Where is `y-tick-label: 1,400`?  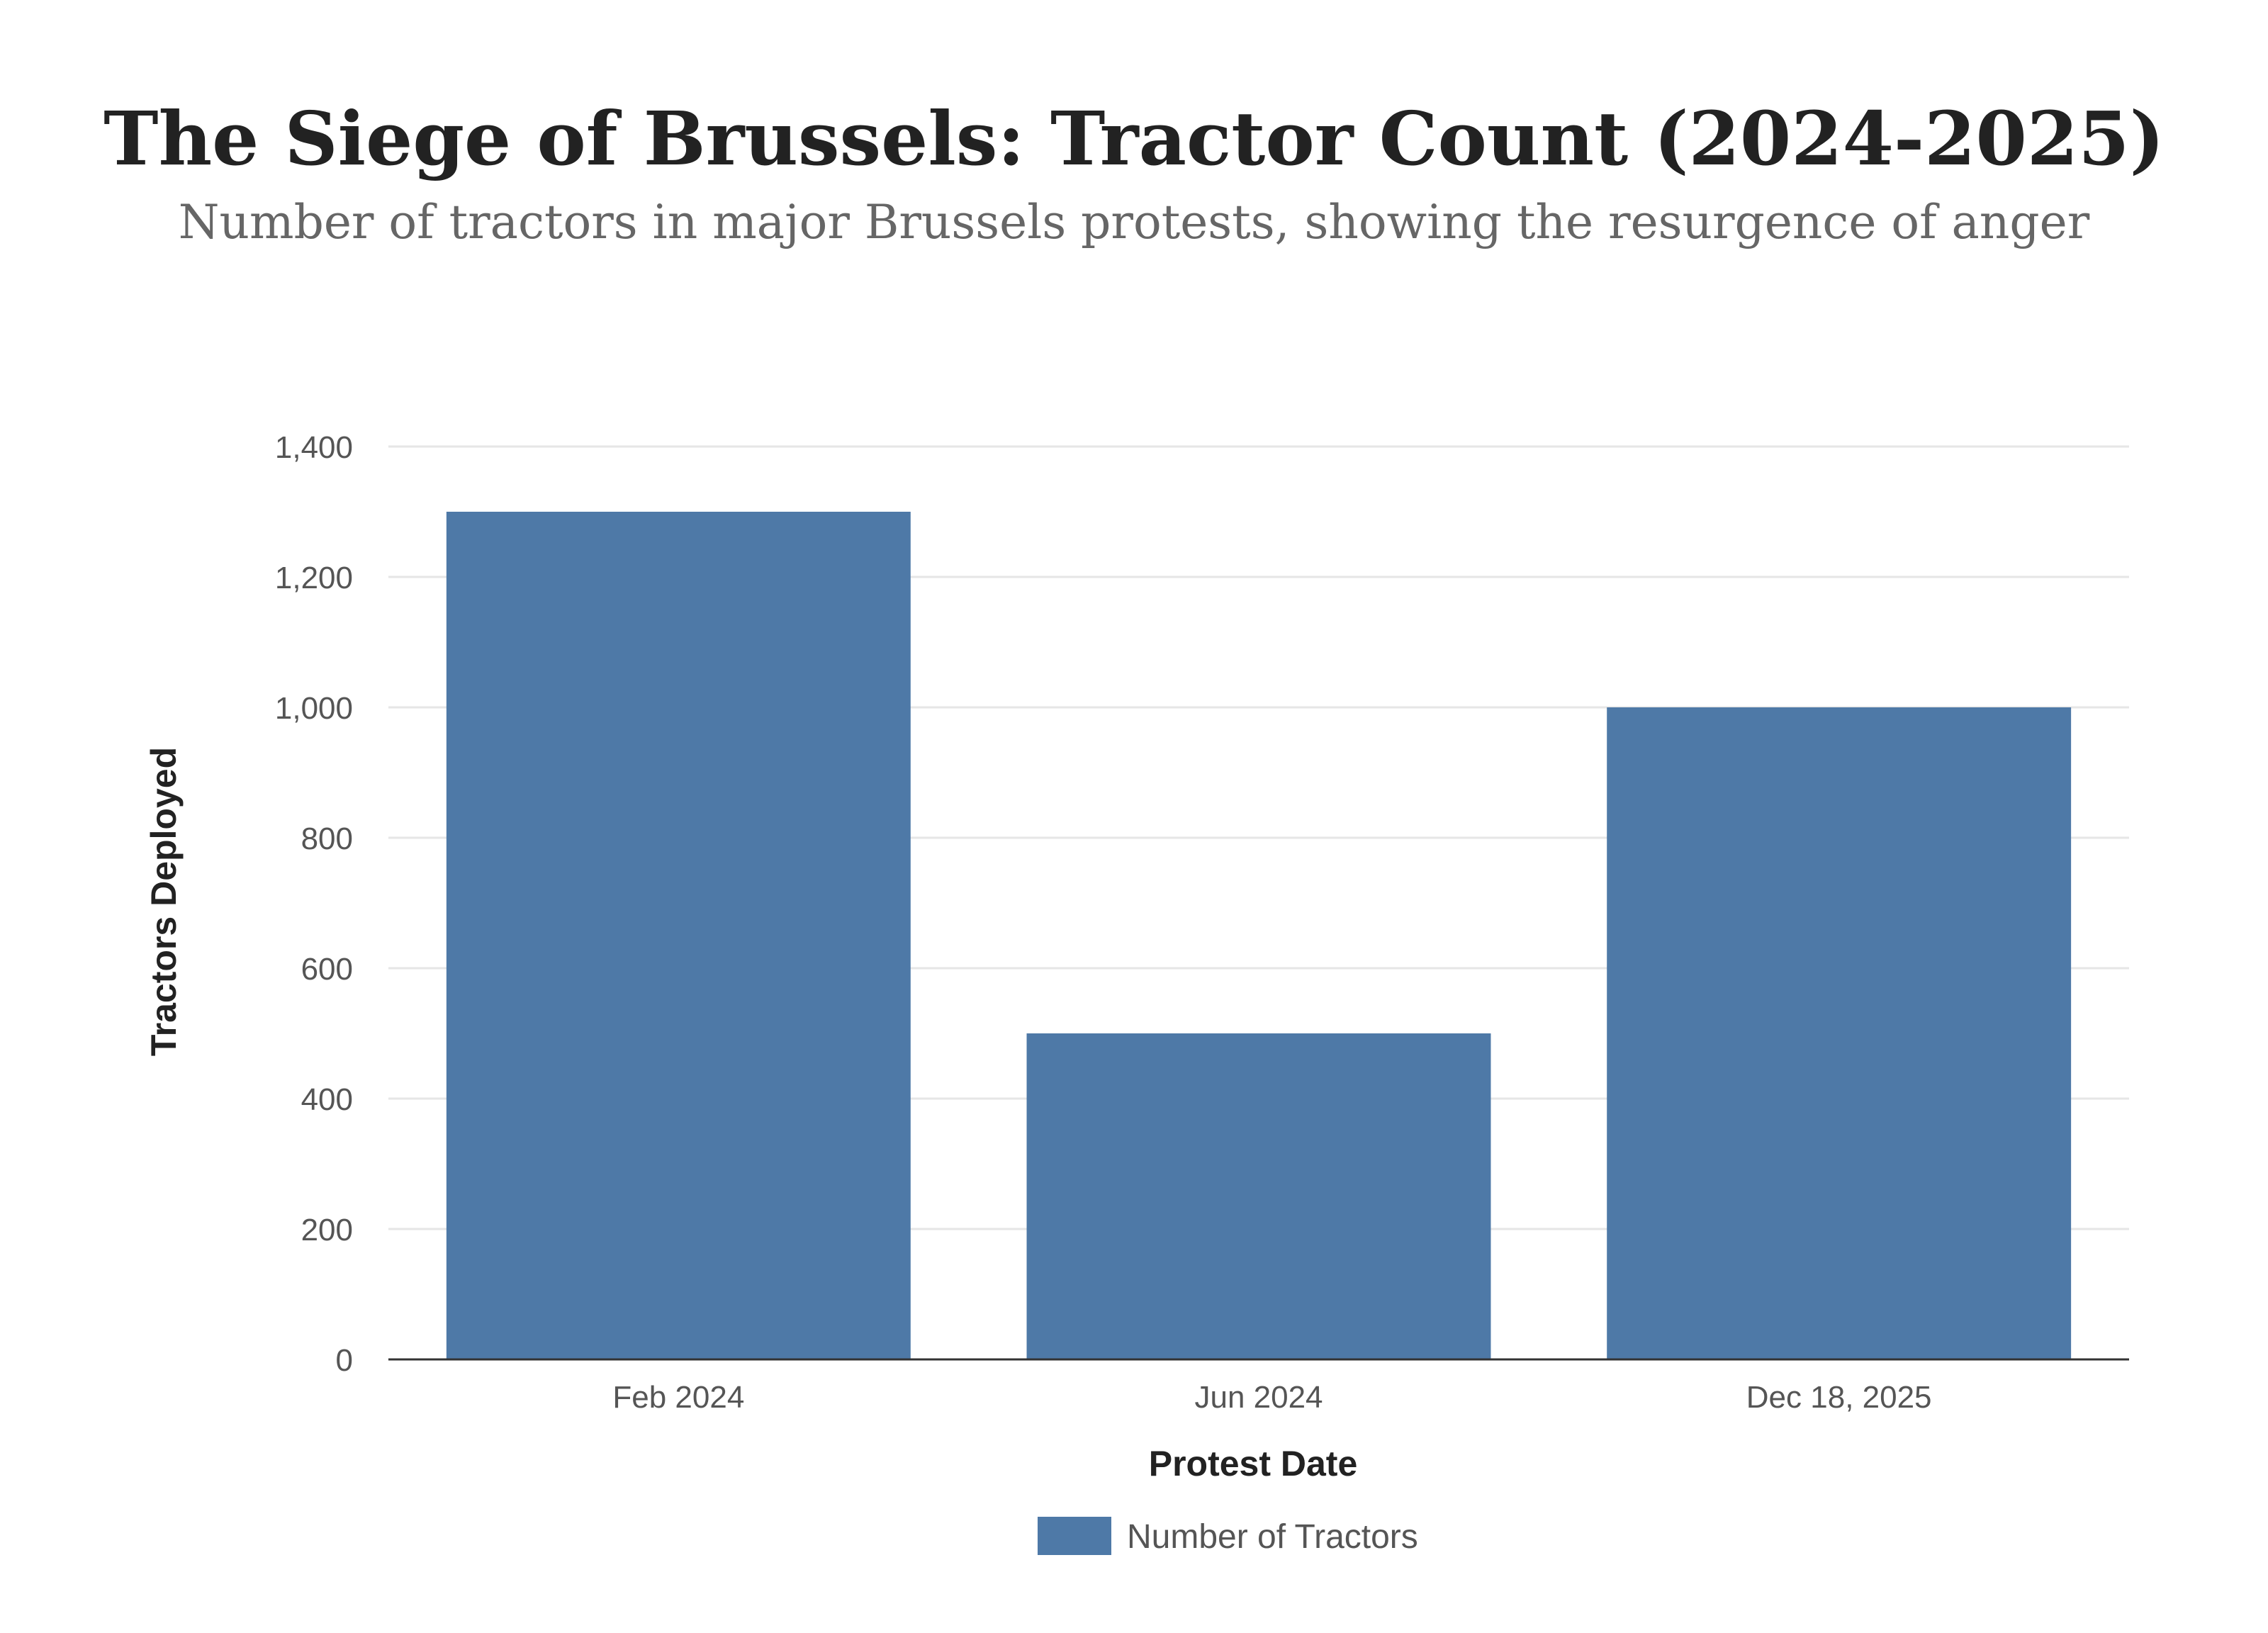 y-tick-label: 1,400 is located at coordinates (314, 448).